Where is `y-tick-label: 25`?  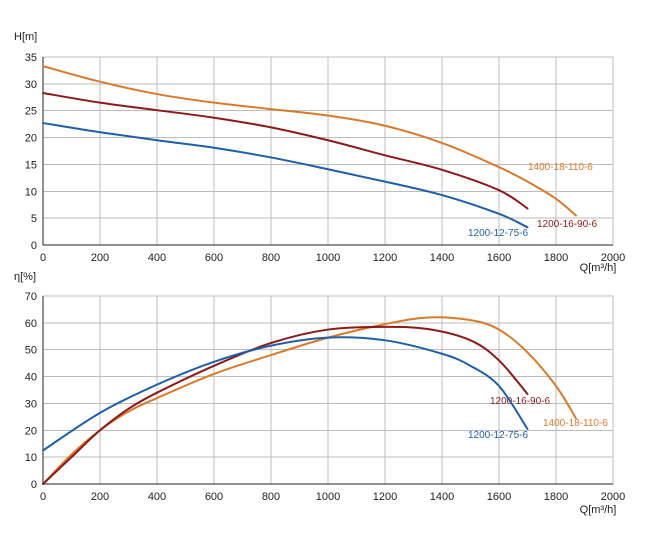 y-tick-label: 25 is located at coordinates (31, 112).